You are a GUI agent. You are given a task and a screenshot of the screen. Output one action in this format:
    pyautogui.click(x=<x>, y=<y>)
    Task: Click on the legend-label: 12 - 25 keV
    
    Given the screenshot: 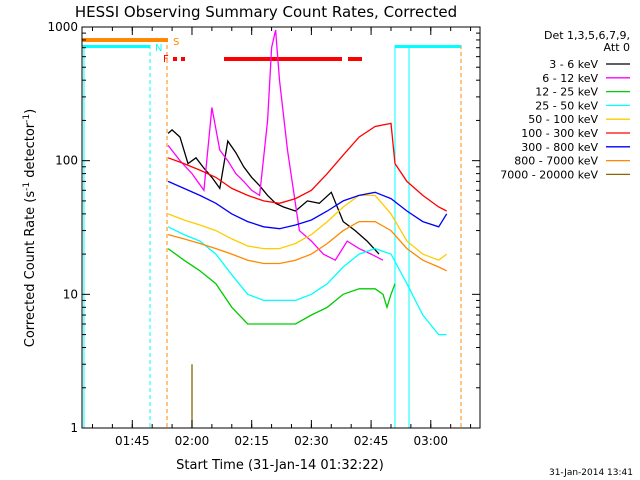 What is the action you would take?
    pyautogui.click(x=566, y=92)
    